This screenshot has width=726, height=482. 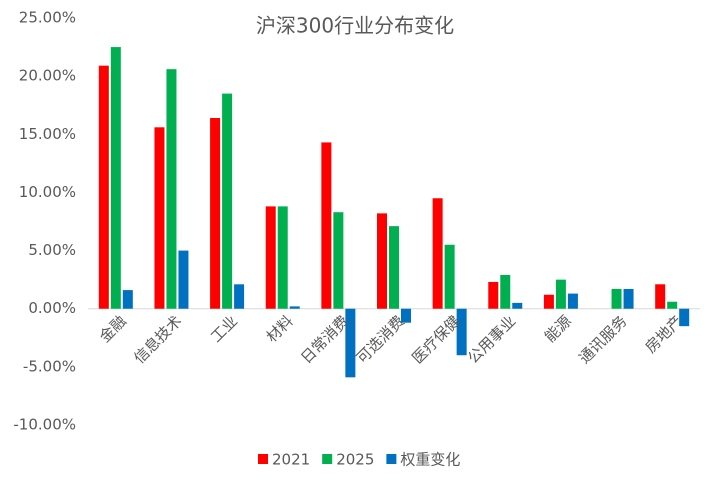 I want to click on x-tick-label: 材料, so click(x=280, y=329).